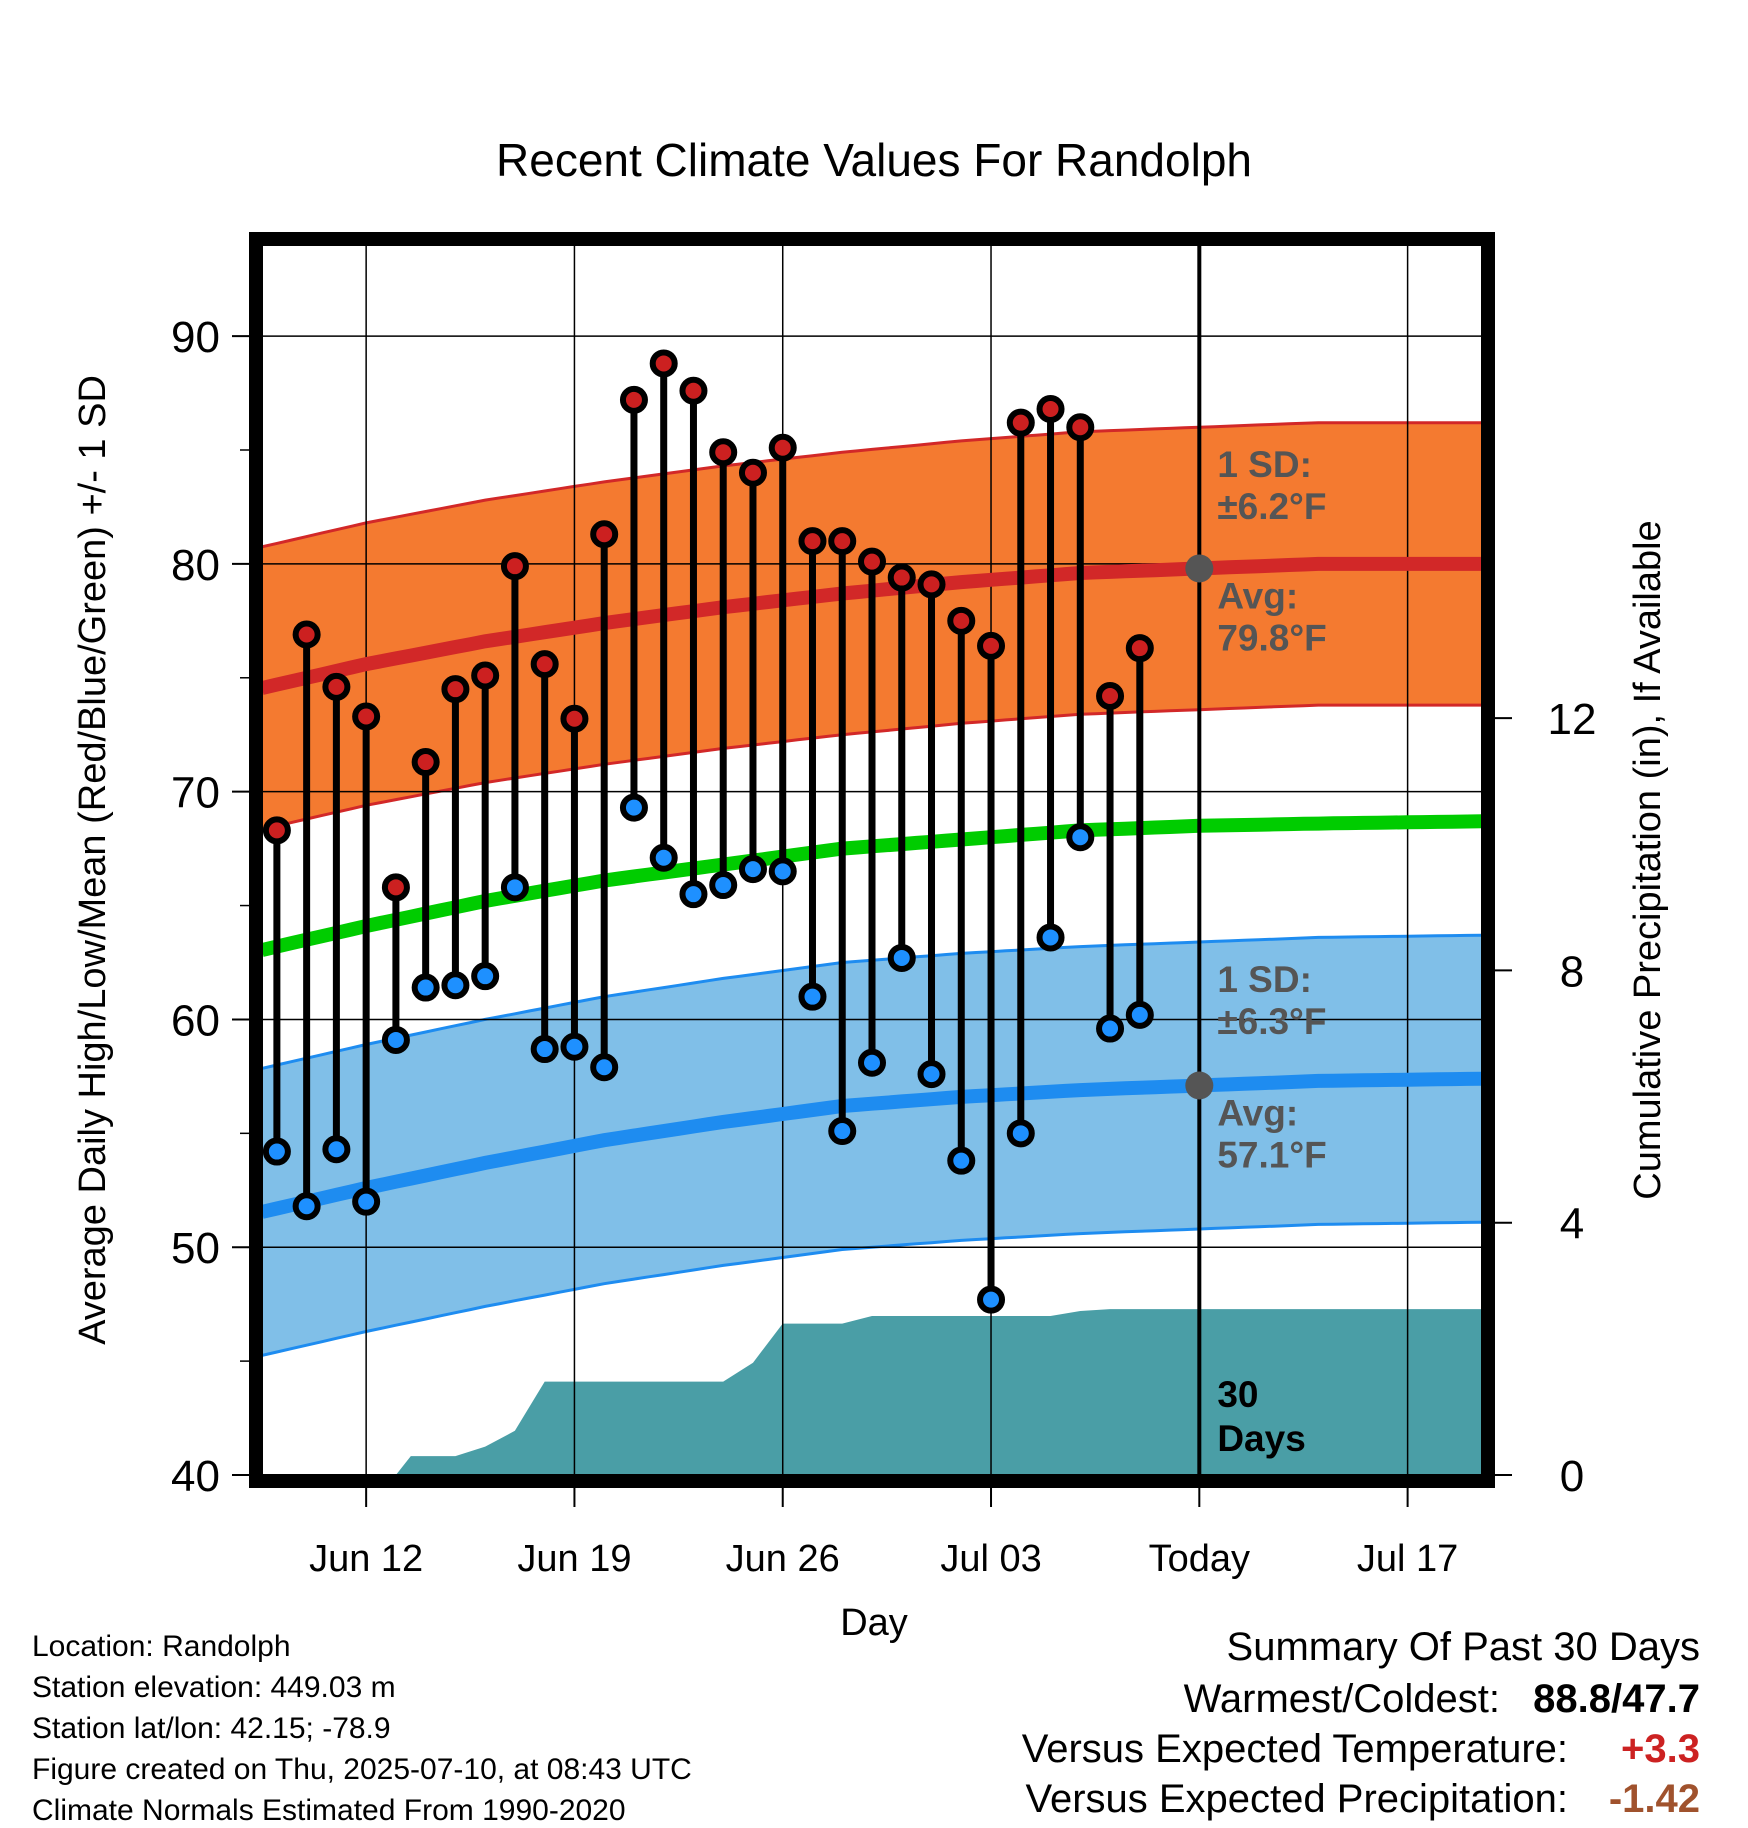  Describe the element at coordinates (874, 1623) in the screenshot. I see `x-axis-title: Day` at that location.